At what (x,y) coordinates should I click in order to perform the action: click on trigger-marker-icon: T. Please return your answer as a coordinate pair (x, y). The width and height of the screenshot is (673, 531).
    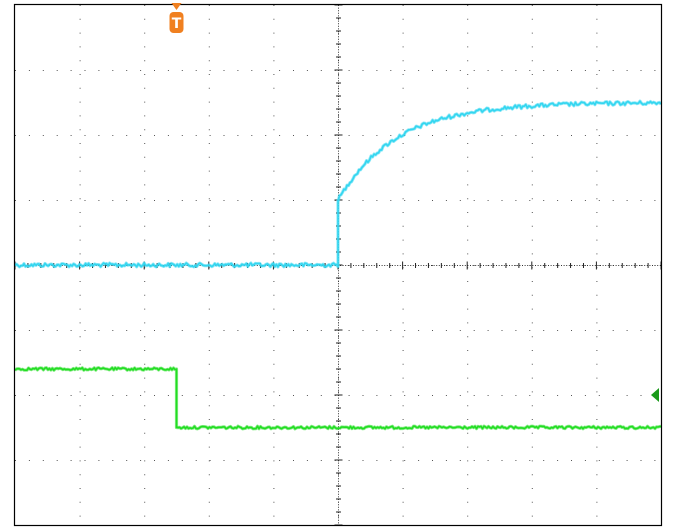
    Looking at the image, I should click on (176, 18).